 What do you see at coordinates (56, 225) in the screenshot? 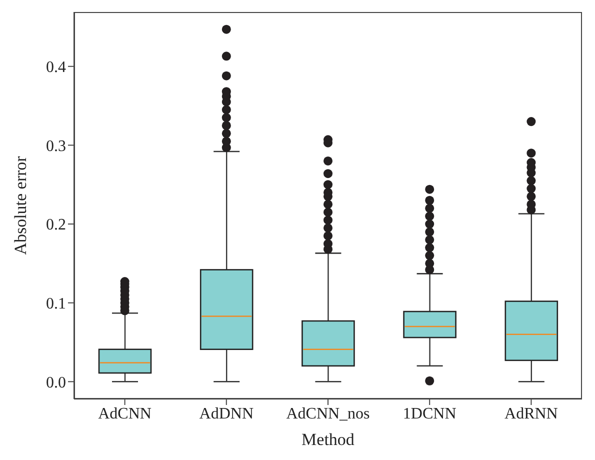
I see `y-tick-label: 0.2` at bounding box center [56, 225].